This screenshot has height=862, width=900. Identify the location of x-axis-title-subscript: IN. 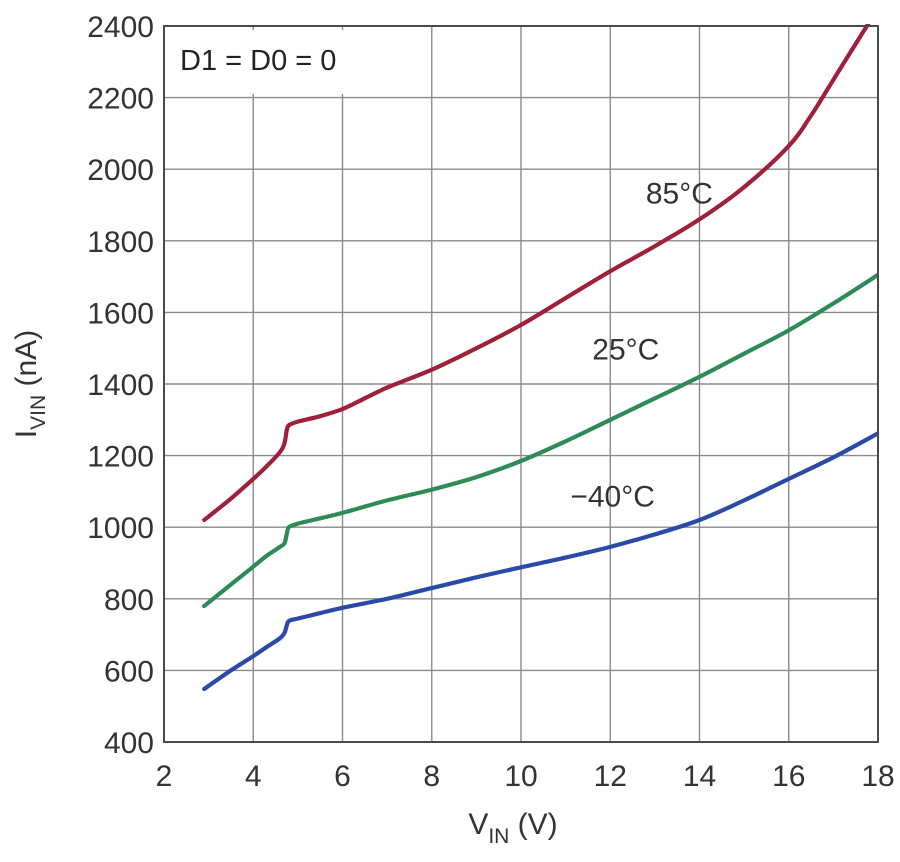
(498, 836).